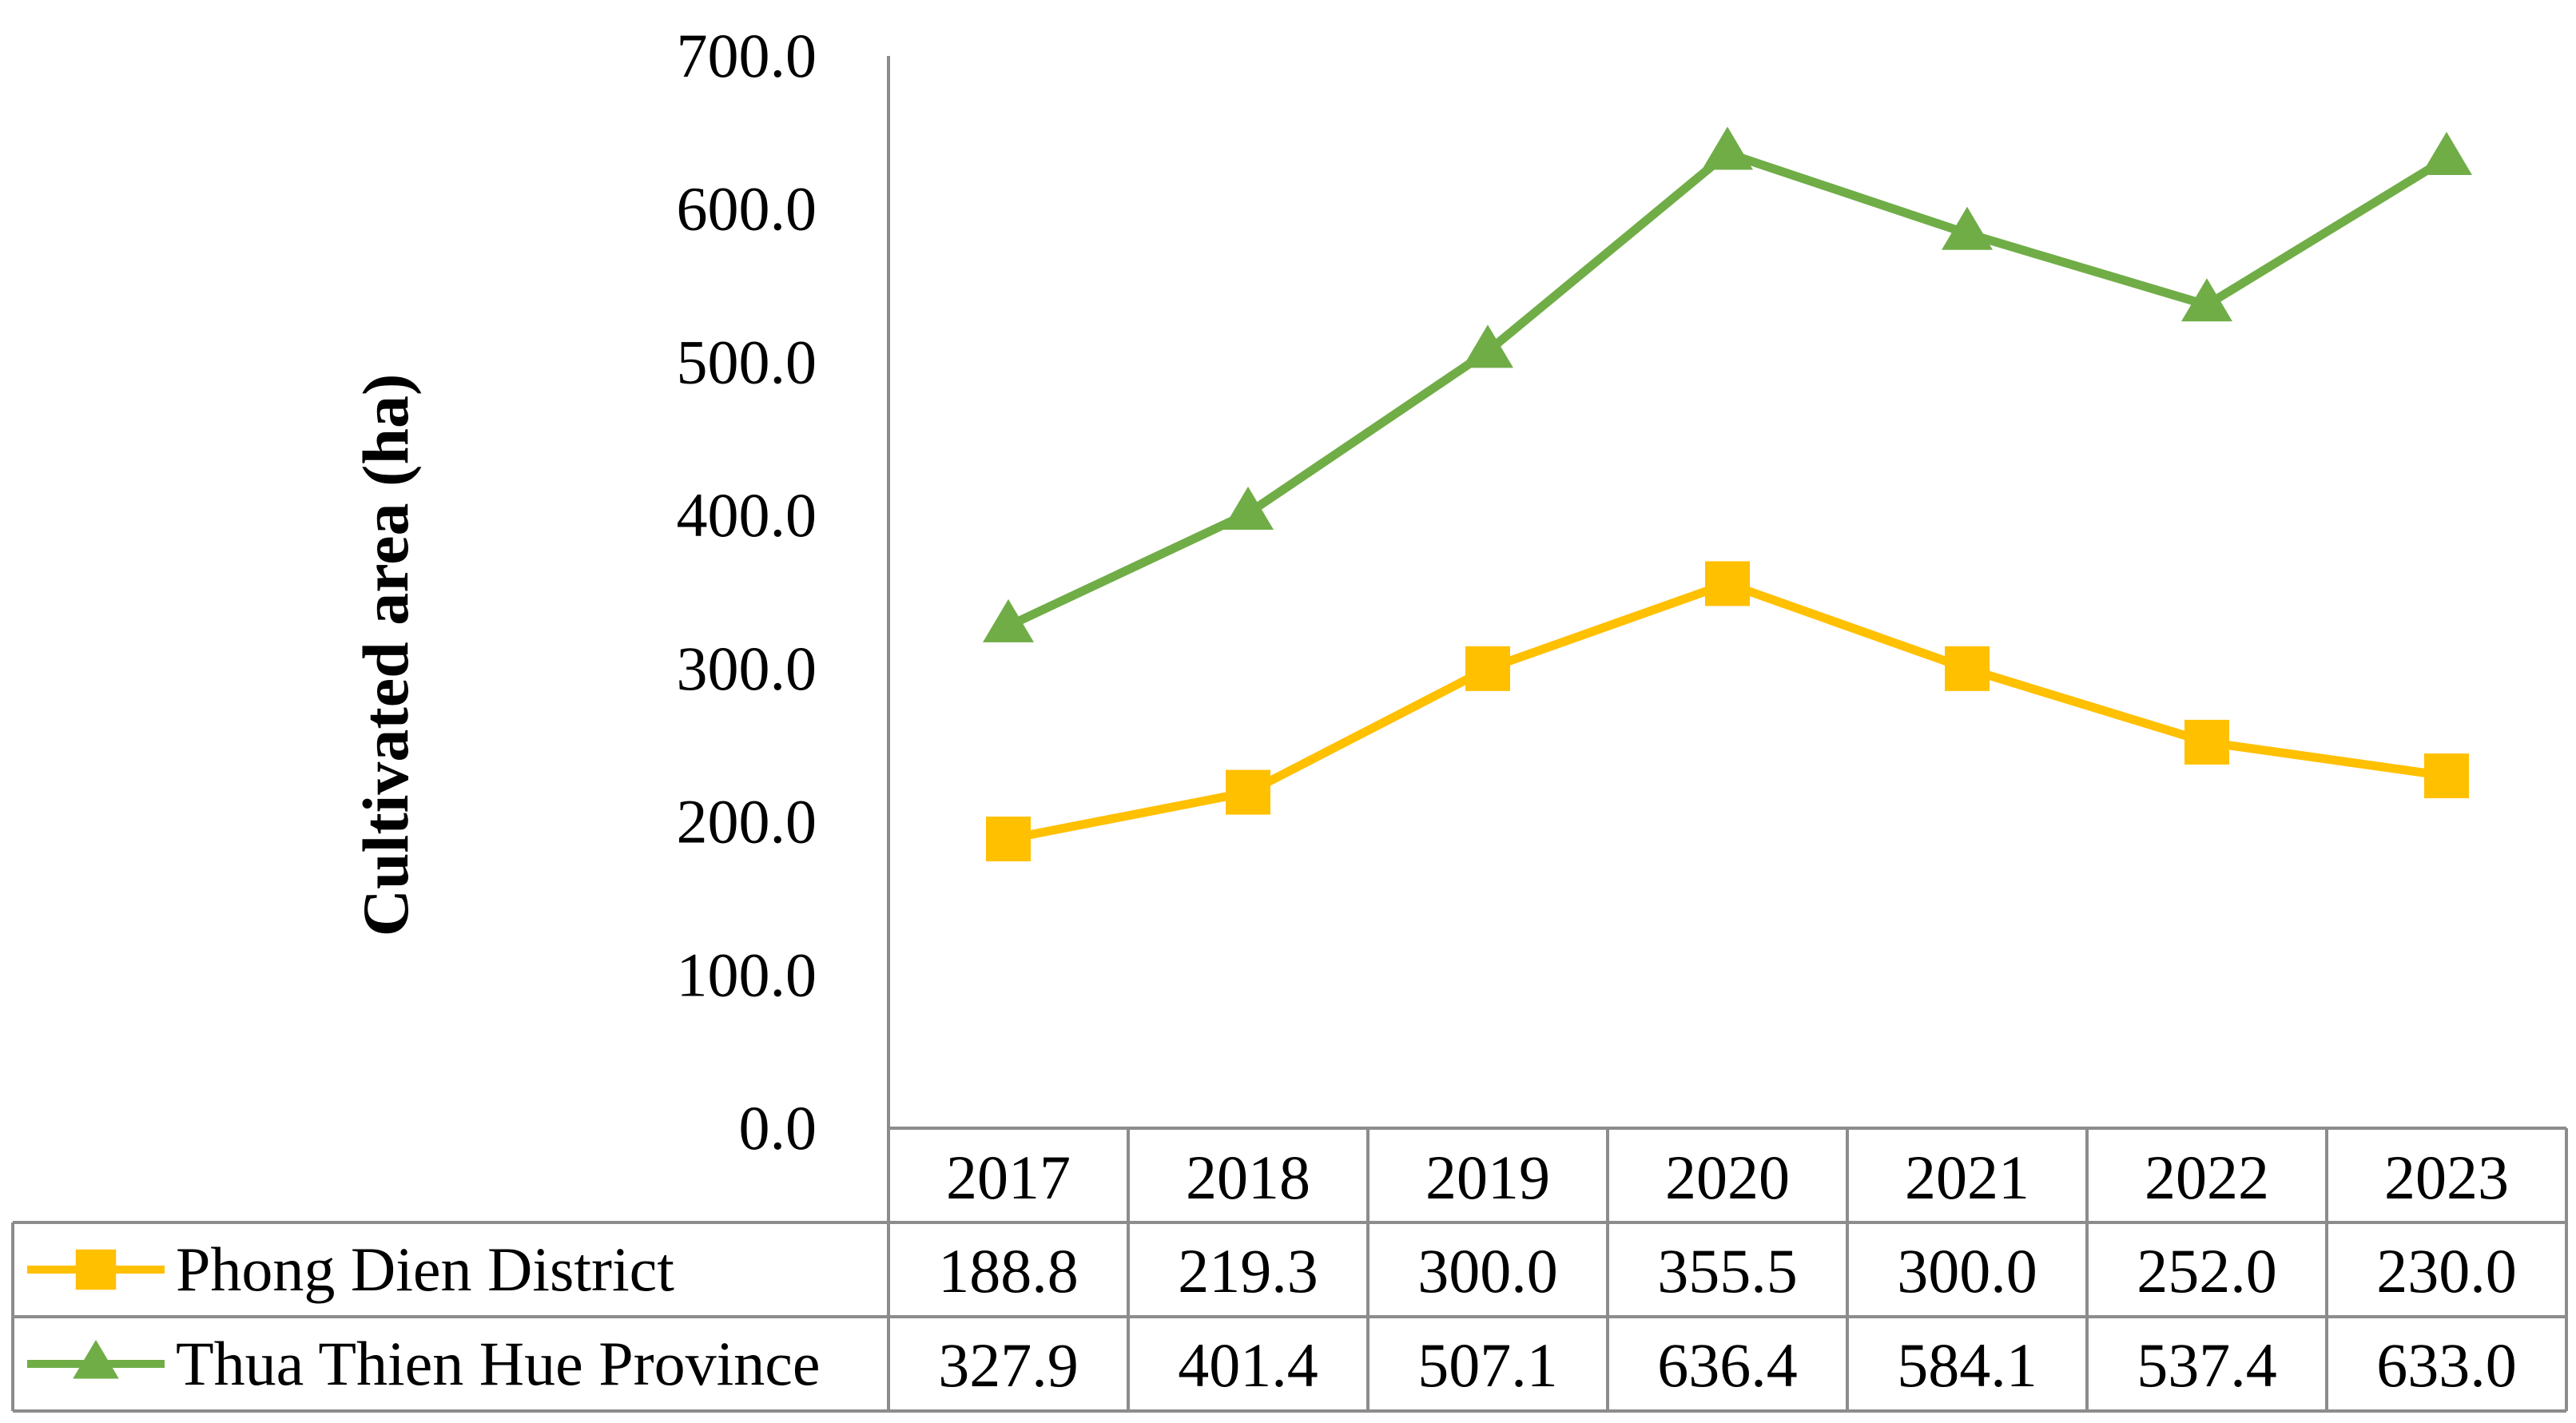 Image resolution: width=2576 pixels, height=1423 pixels. What do you see at coordinates (1008, 1271) in the screenshot?
I see `table-cell-value: 188.8` at bounding box center [1008, 1271].